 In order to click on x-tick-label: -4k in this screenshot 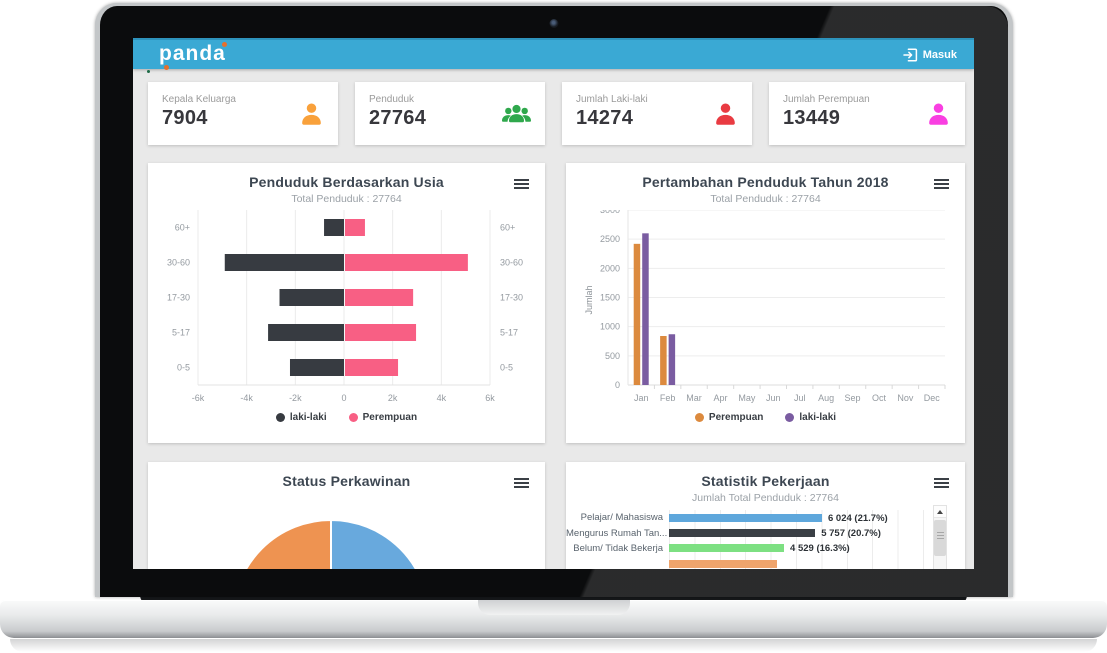, I will do `click(246, 398)`.